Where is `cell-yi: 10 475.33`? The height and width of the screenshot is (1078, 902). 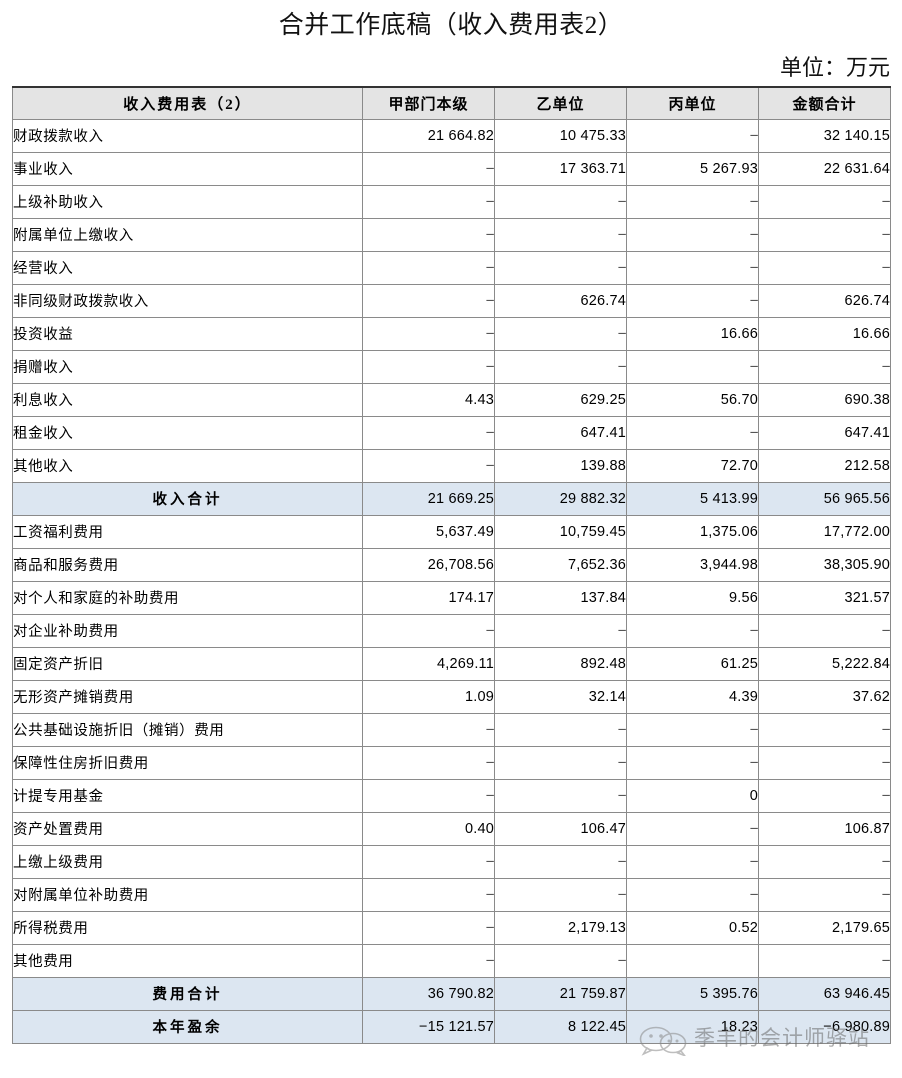
cell-yi: 10 475.33 is located at coordinates (560, 135).